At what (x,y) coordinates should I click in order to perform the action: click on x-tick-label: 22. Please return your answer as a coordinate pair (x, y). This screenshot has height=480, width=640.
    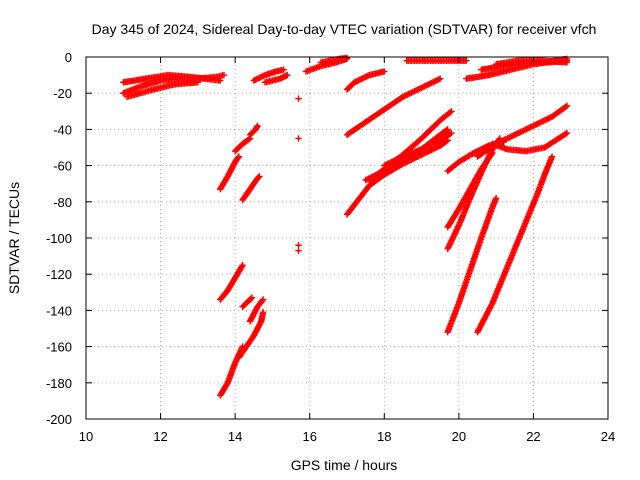
    Looking at the image, I should click on (533, 436).